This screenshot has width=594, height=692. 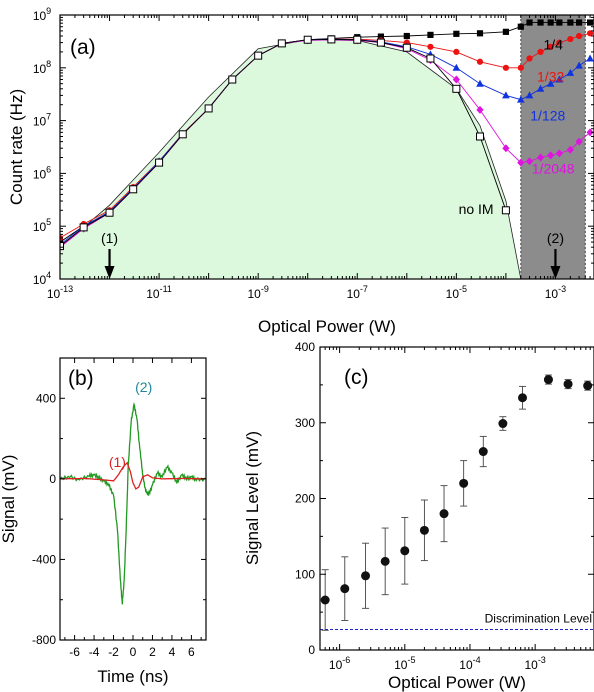 I want to click on y-tick-label: 10⁵, so click(x=42, y=225).